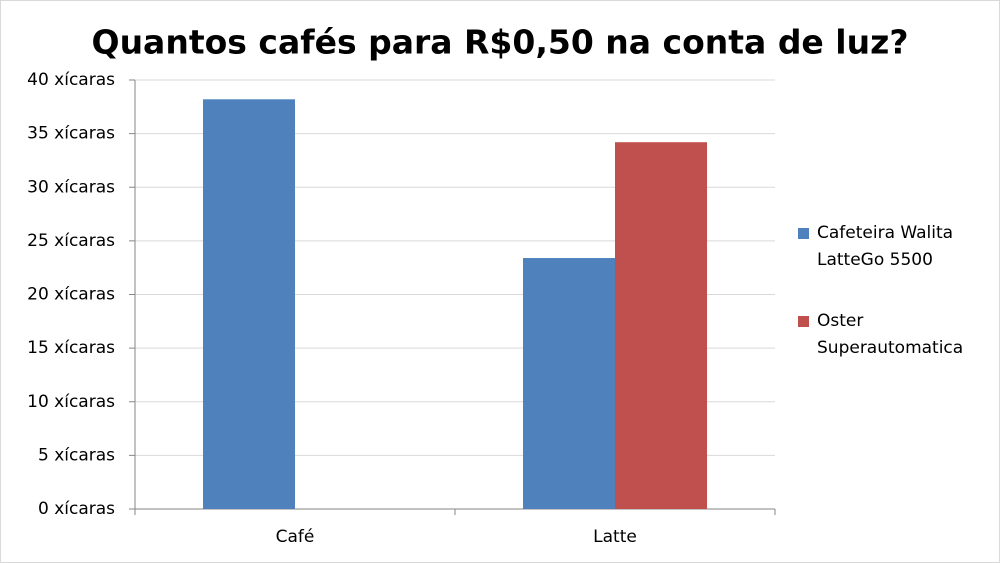  I want to click on y-tick-label: 0 xícaras, so click(76, 509).